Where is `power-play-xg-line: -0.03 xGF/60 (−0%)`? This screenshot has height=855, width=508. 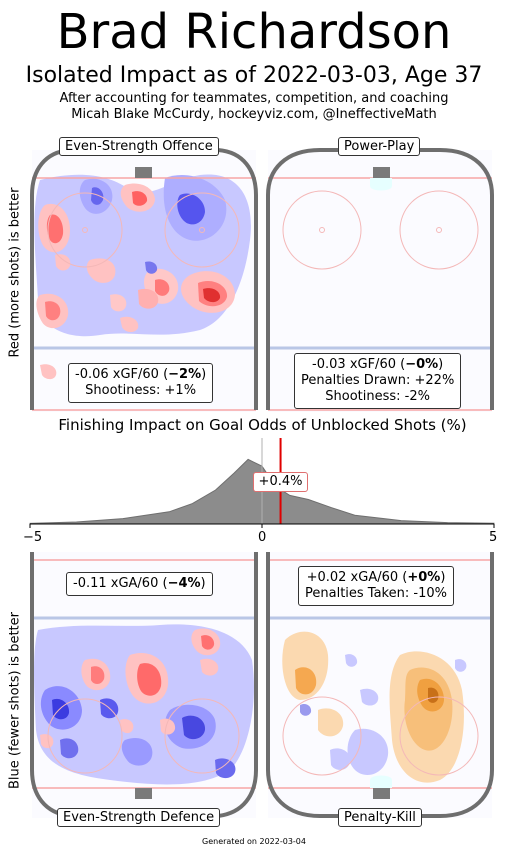
power-play-xg-line: -0.03 xGF/60 (−0%) is located at coordinates (378, 364).